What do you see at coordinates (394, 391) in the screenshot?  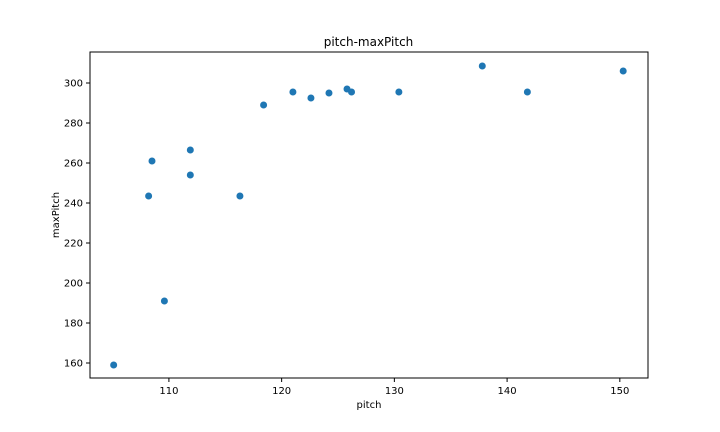 I see `x-tick-label: 130` at bounding box center [394, 391].